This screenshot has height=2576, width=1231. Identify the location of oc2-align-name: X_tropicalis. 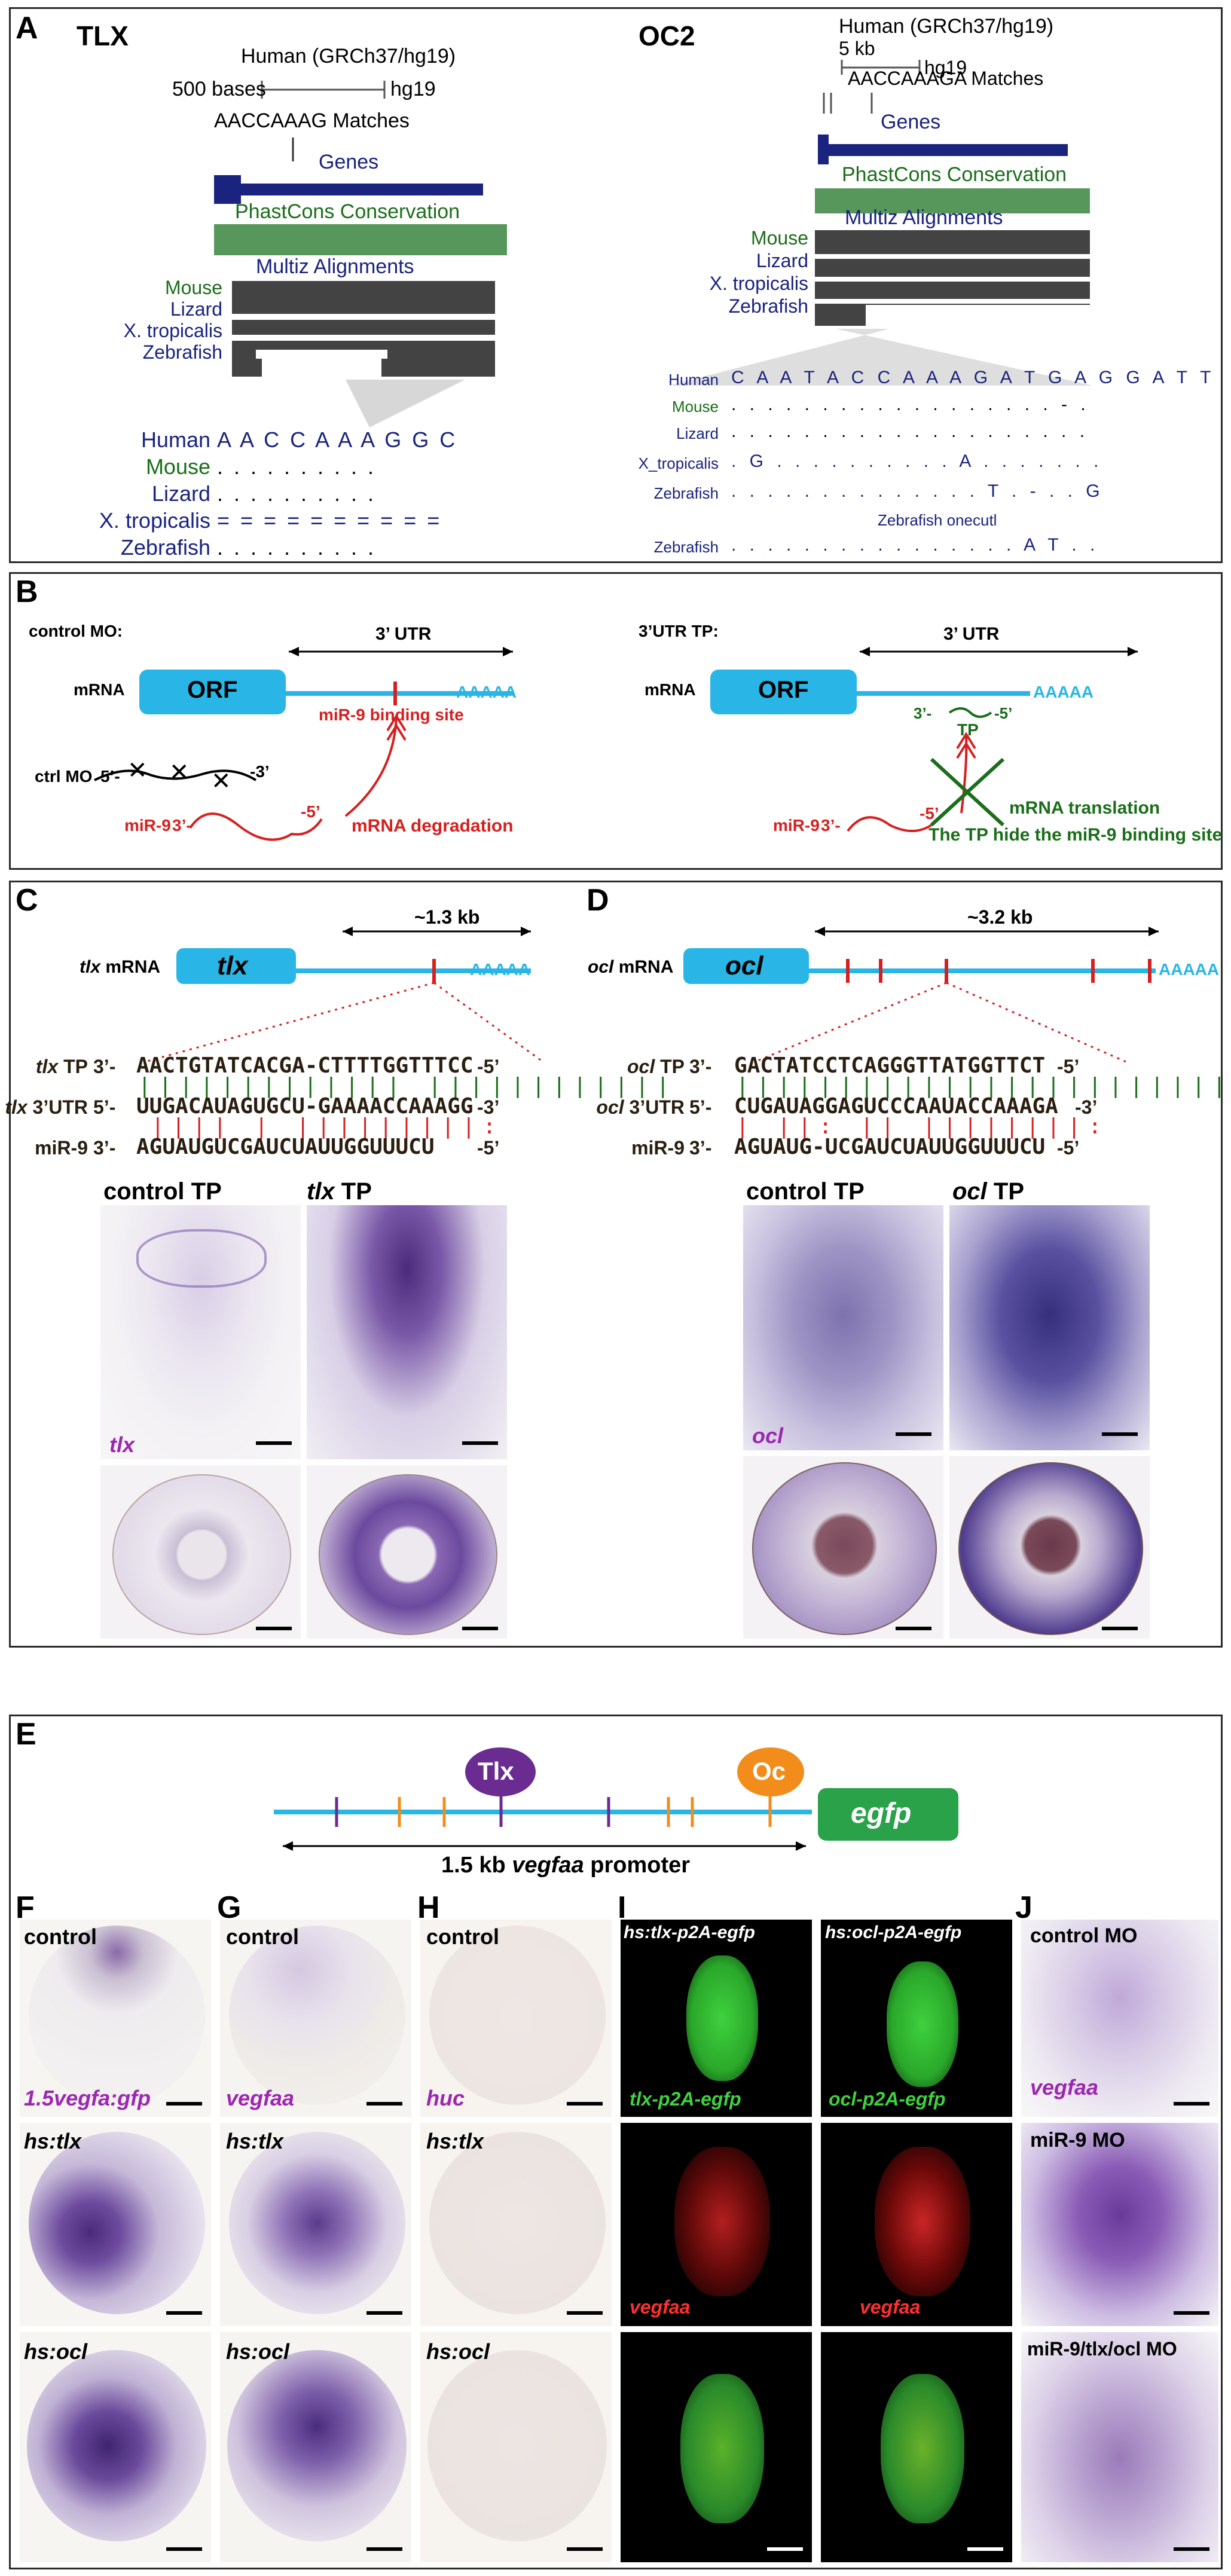
(678, 463).